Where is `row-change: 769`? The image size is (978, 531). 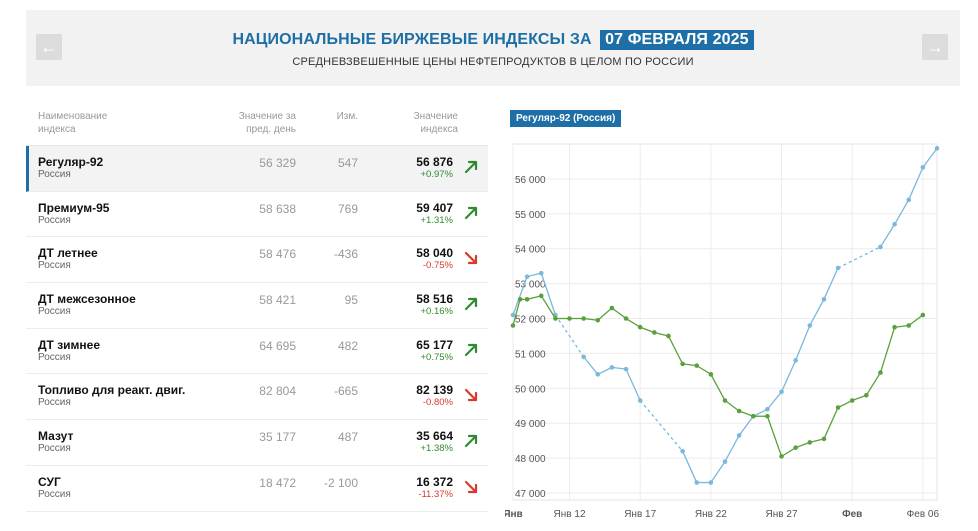
row-change: 769 is located at coordinates (347, 208).